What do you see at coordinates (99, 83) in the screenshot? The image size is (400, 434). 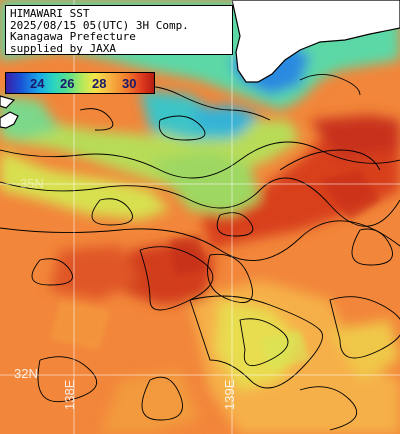 I see `colorbar-tick-28: 28` at bounding box center [99, 83].